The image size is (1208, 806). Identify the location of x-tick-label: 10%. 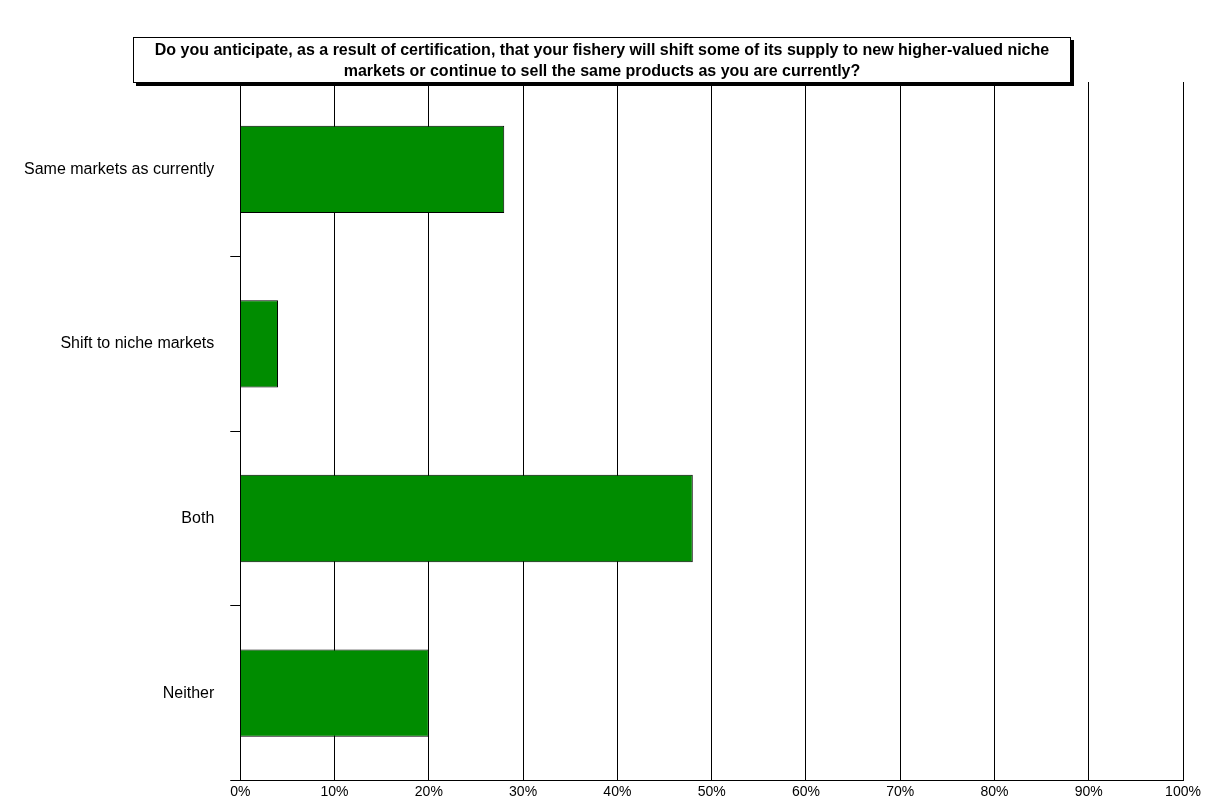
(334, 790).